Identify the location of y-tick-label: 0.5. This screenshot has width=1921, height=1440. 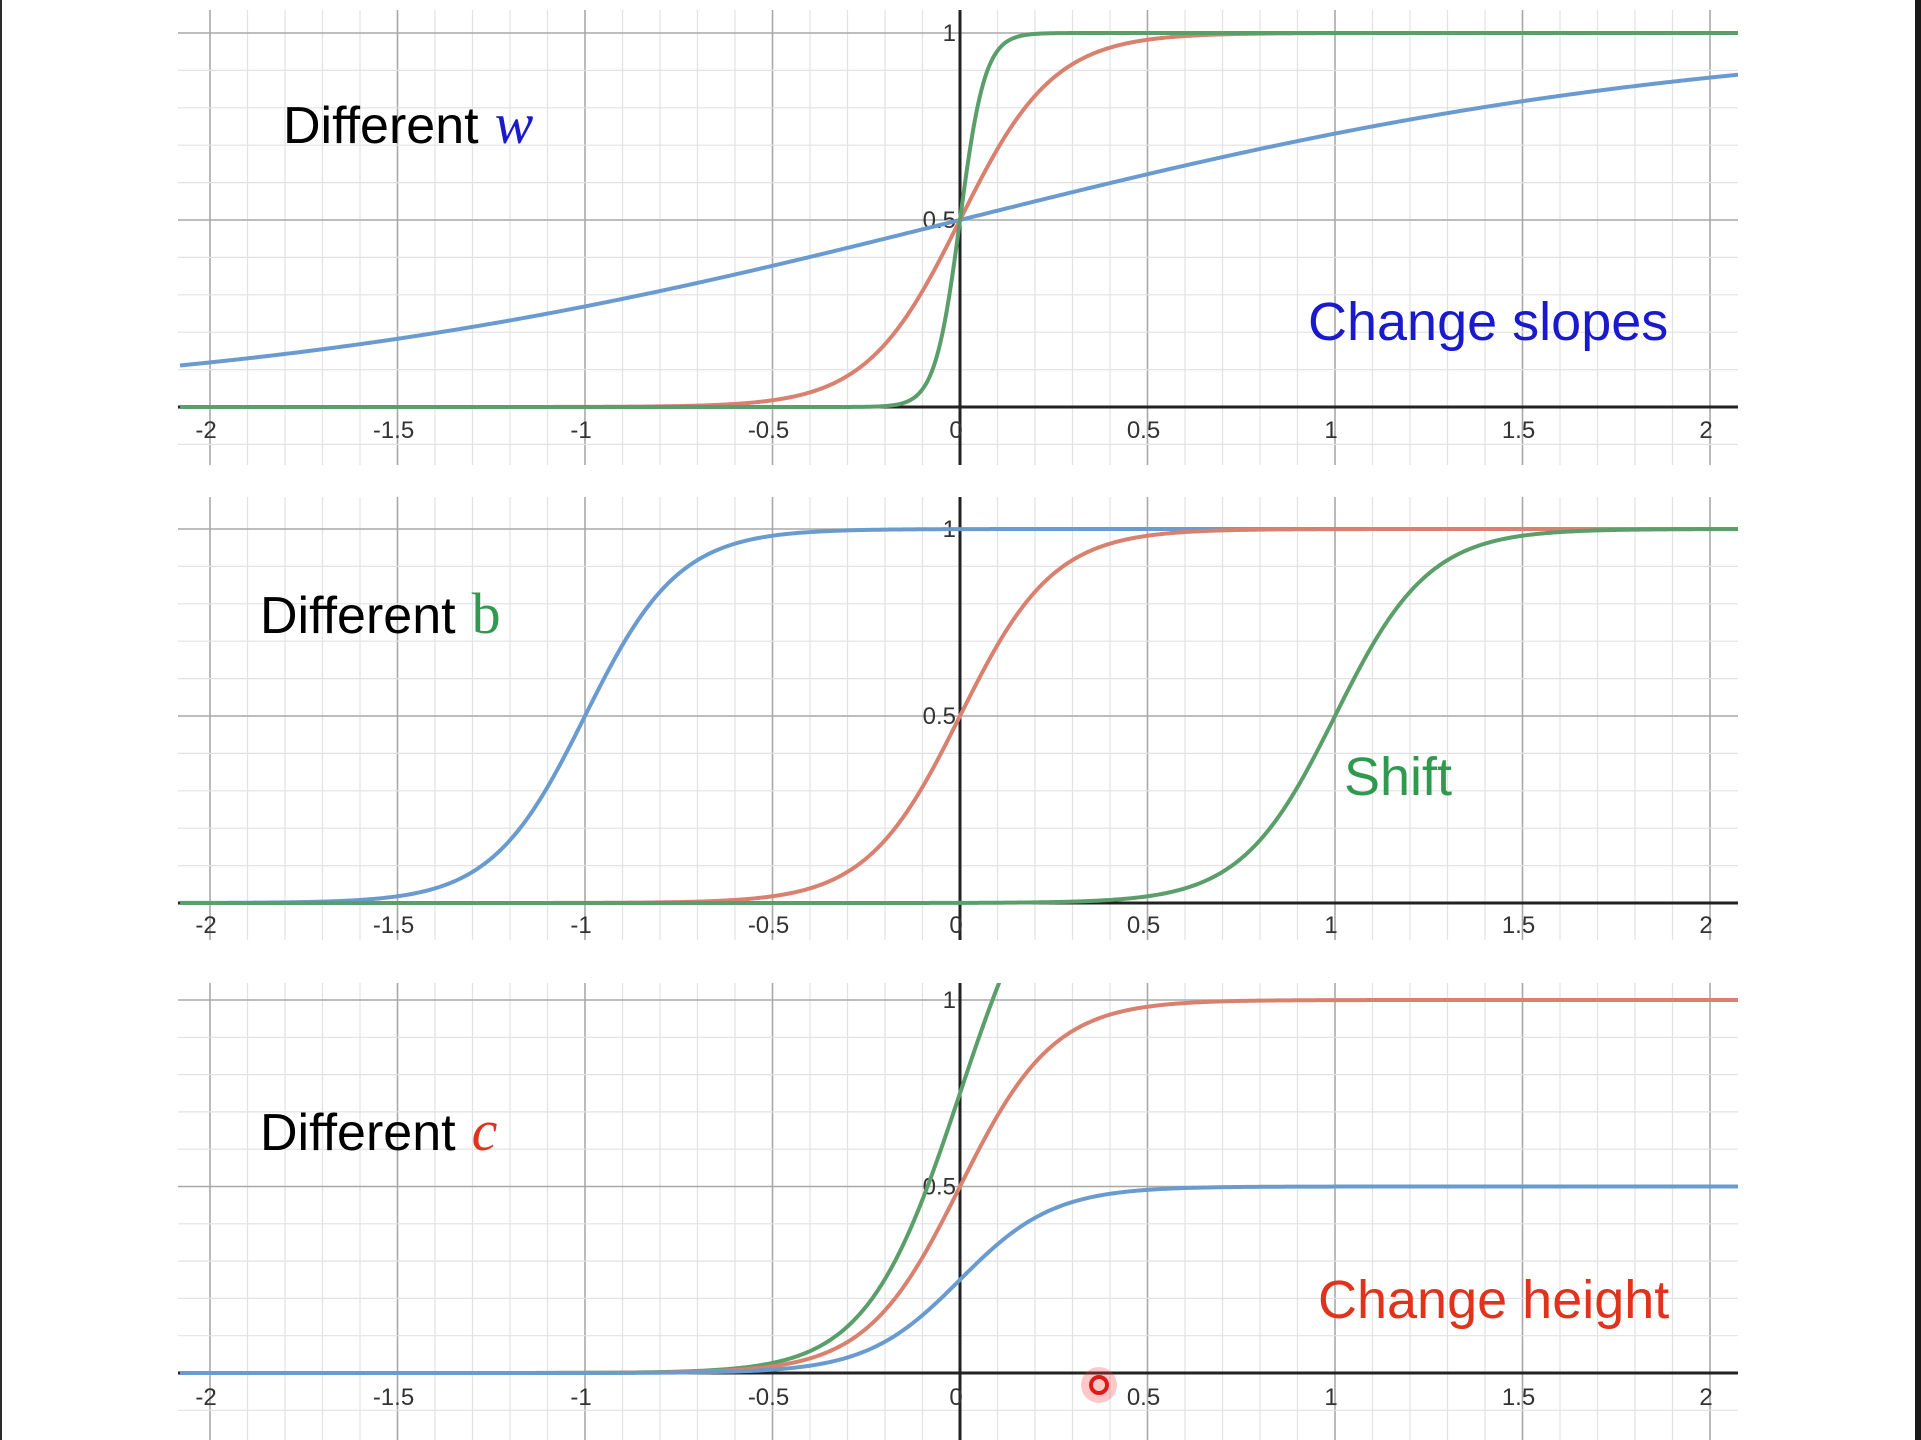
(939, 716).